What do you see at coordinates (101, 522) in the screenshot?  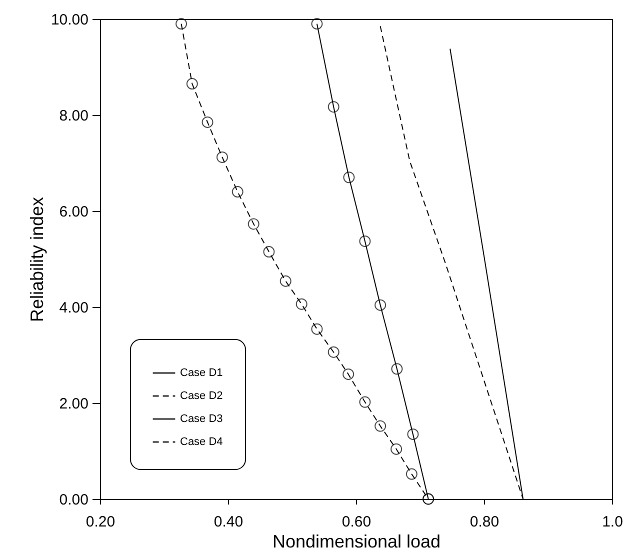 I see `x-tick-label: 0.20` at bounding box center [101, 522].